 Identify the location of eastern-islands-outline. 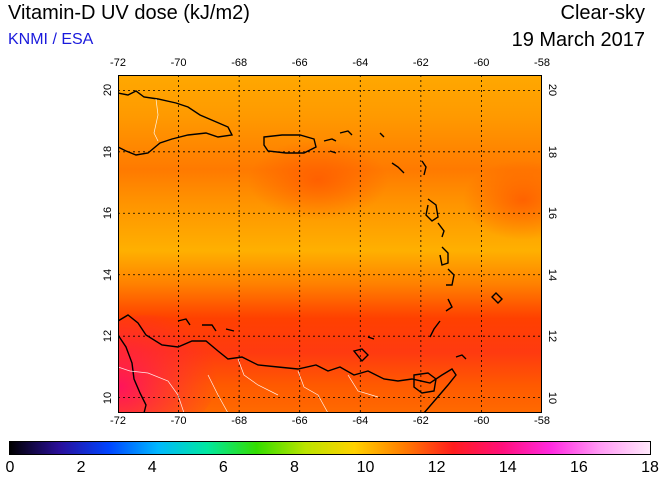
(417, 348).